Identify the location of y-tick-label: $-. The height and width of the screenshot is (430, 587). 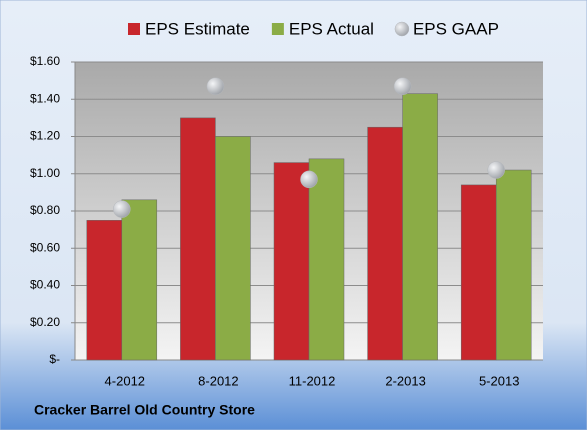
(54, 359).